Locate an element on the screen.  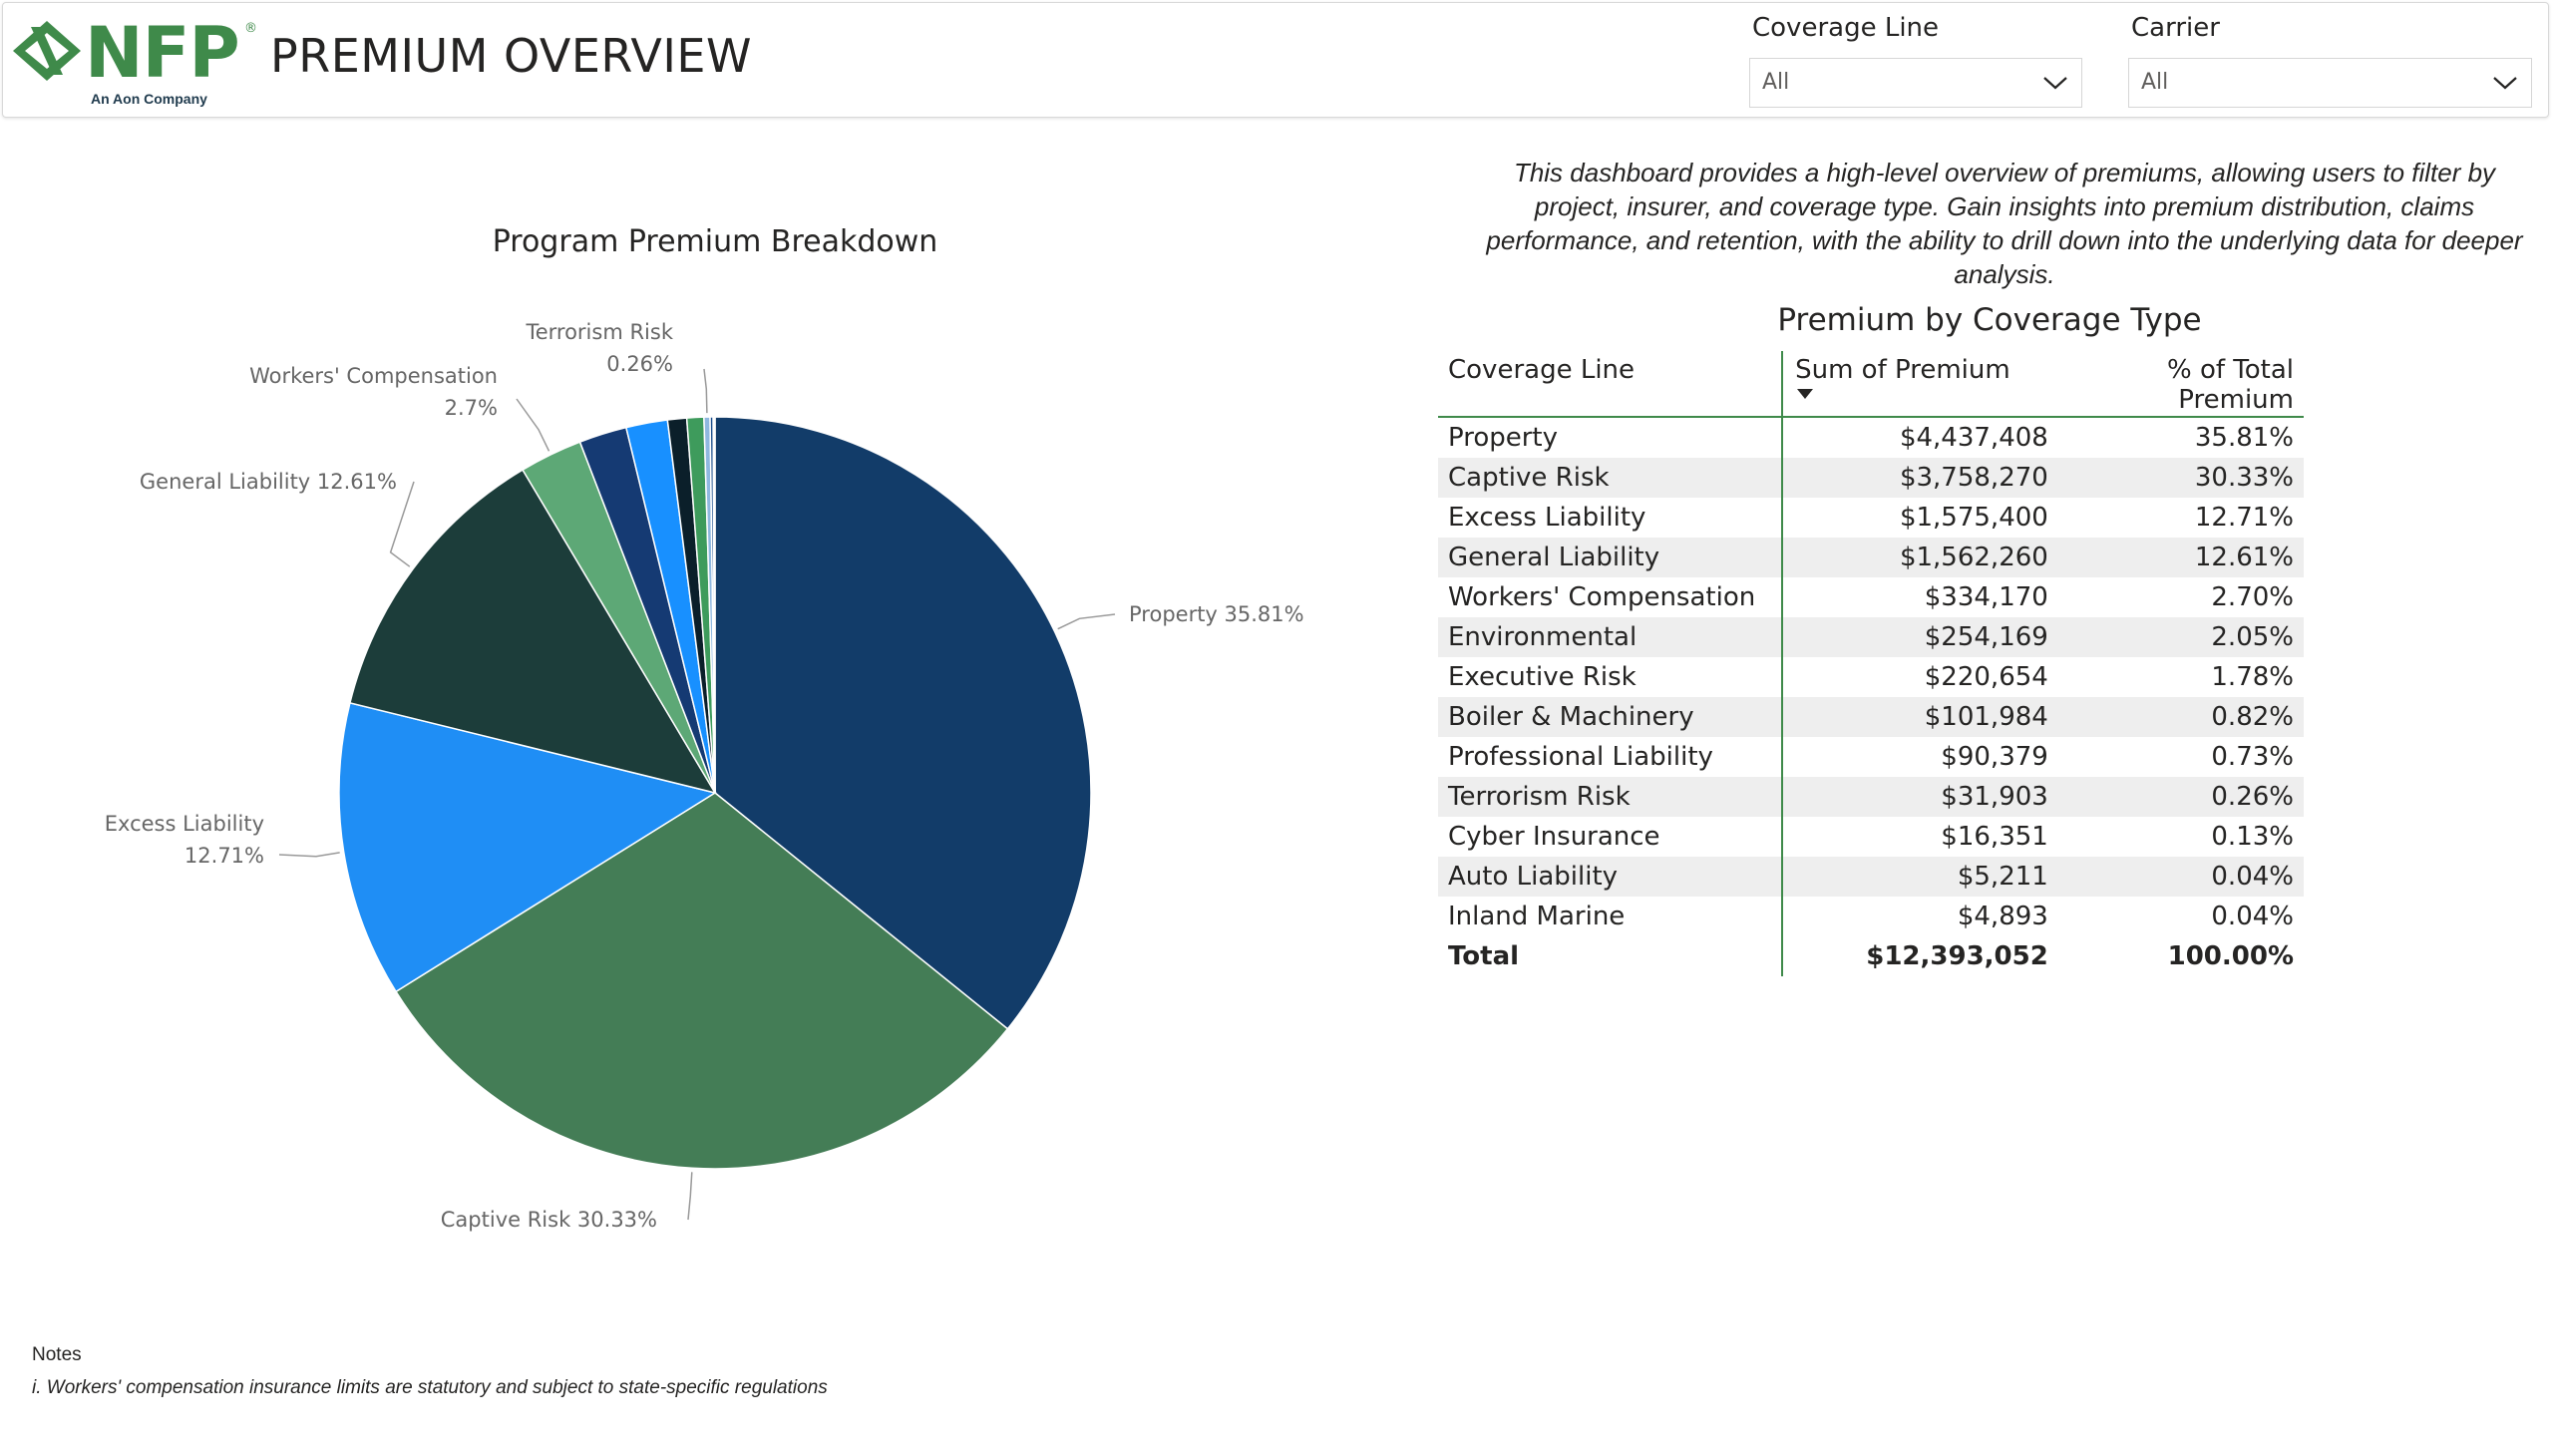
cell-pct-total-premium: 0.26% is located at coordinates (2176, 797).